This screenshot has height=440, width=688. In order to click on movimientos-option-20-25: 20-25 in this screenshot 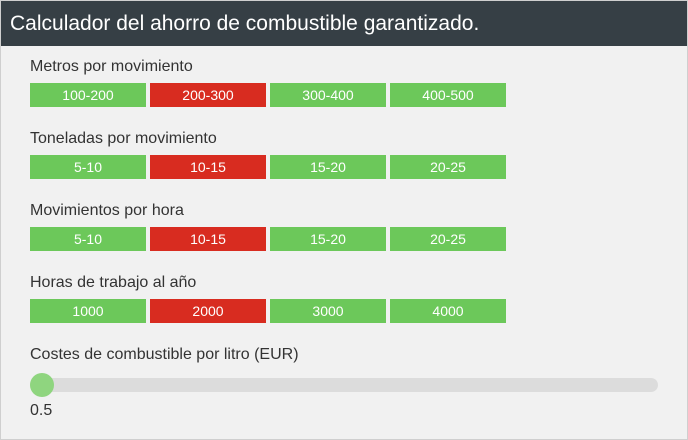, I will do `click(448, 239)`.